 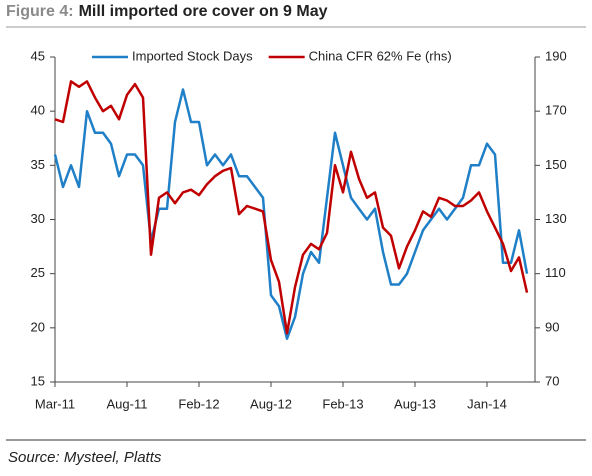 What do you see at coordinates (342, 403) in the screenshot?
I see `x-tick-label: Feb-13` at bounding box center [342, 403].